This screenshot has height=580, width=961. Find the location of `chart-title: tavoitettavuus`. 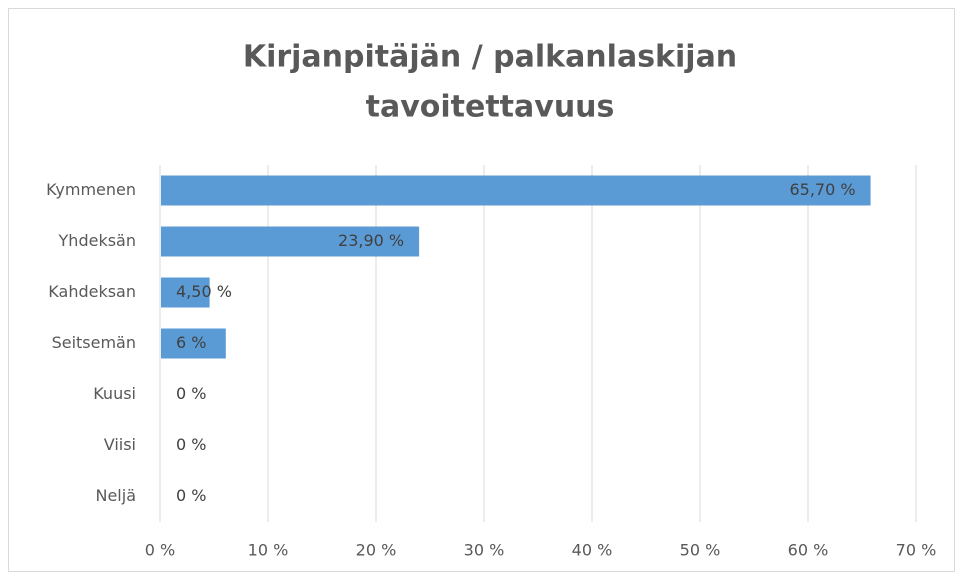

chart-title: tavoitettavuus is located at coordinates (490, 107).